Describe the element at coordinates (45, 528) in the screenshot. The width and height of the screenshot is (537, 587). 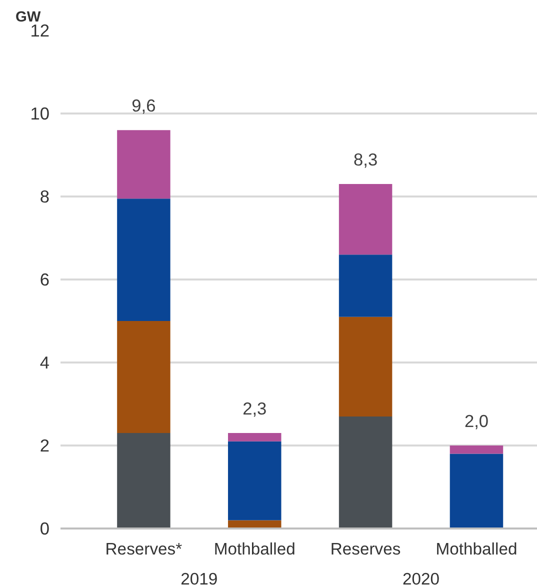
I see `y-tick-label: 0` at that location.